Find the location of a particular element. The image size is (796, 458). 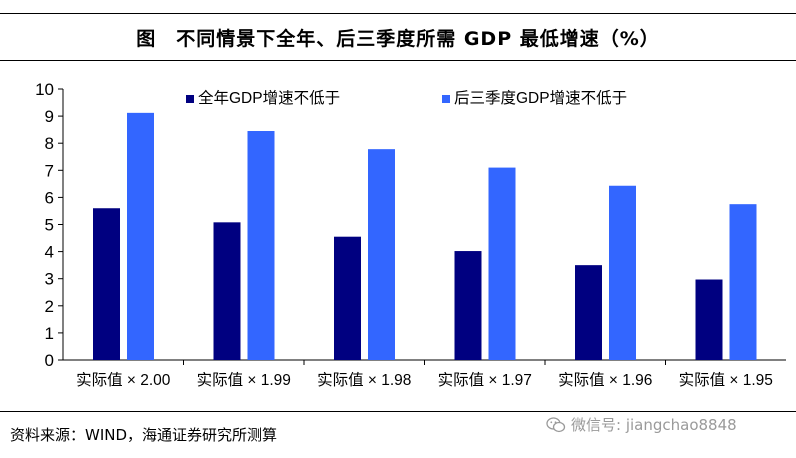

y-tick-label: 1 is located at coordinates (49, 333).